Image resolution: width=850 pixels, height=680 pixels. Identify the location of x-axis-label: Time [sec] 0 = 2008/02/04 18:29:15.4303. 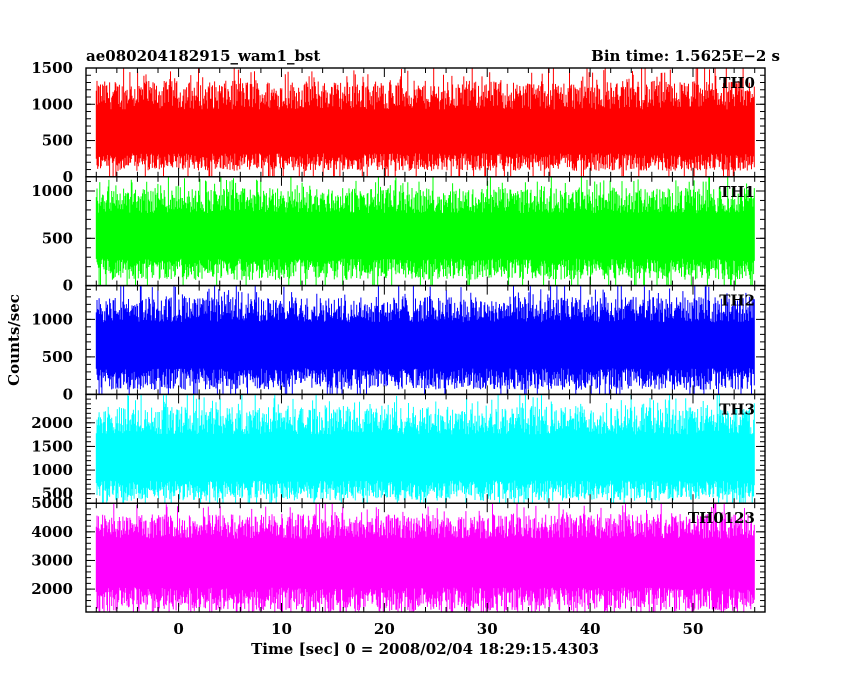
(425, 649).